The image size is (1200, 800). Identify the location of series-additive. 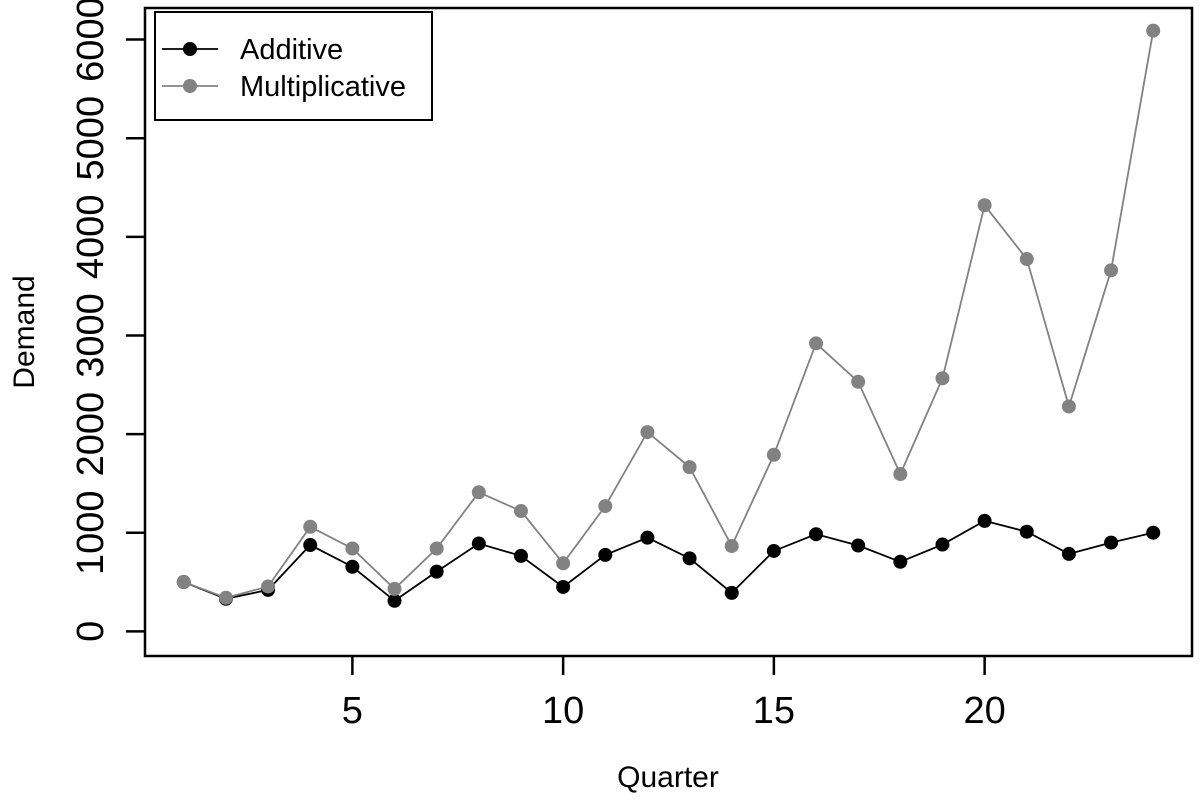
(668, 560).